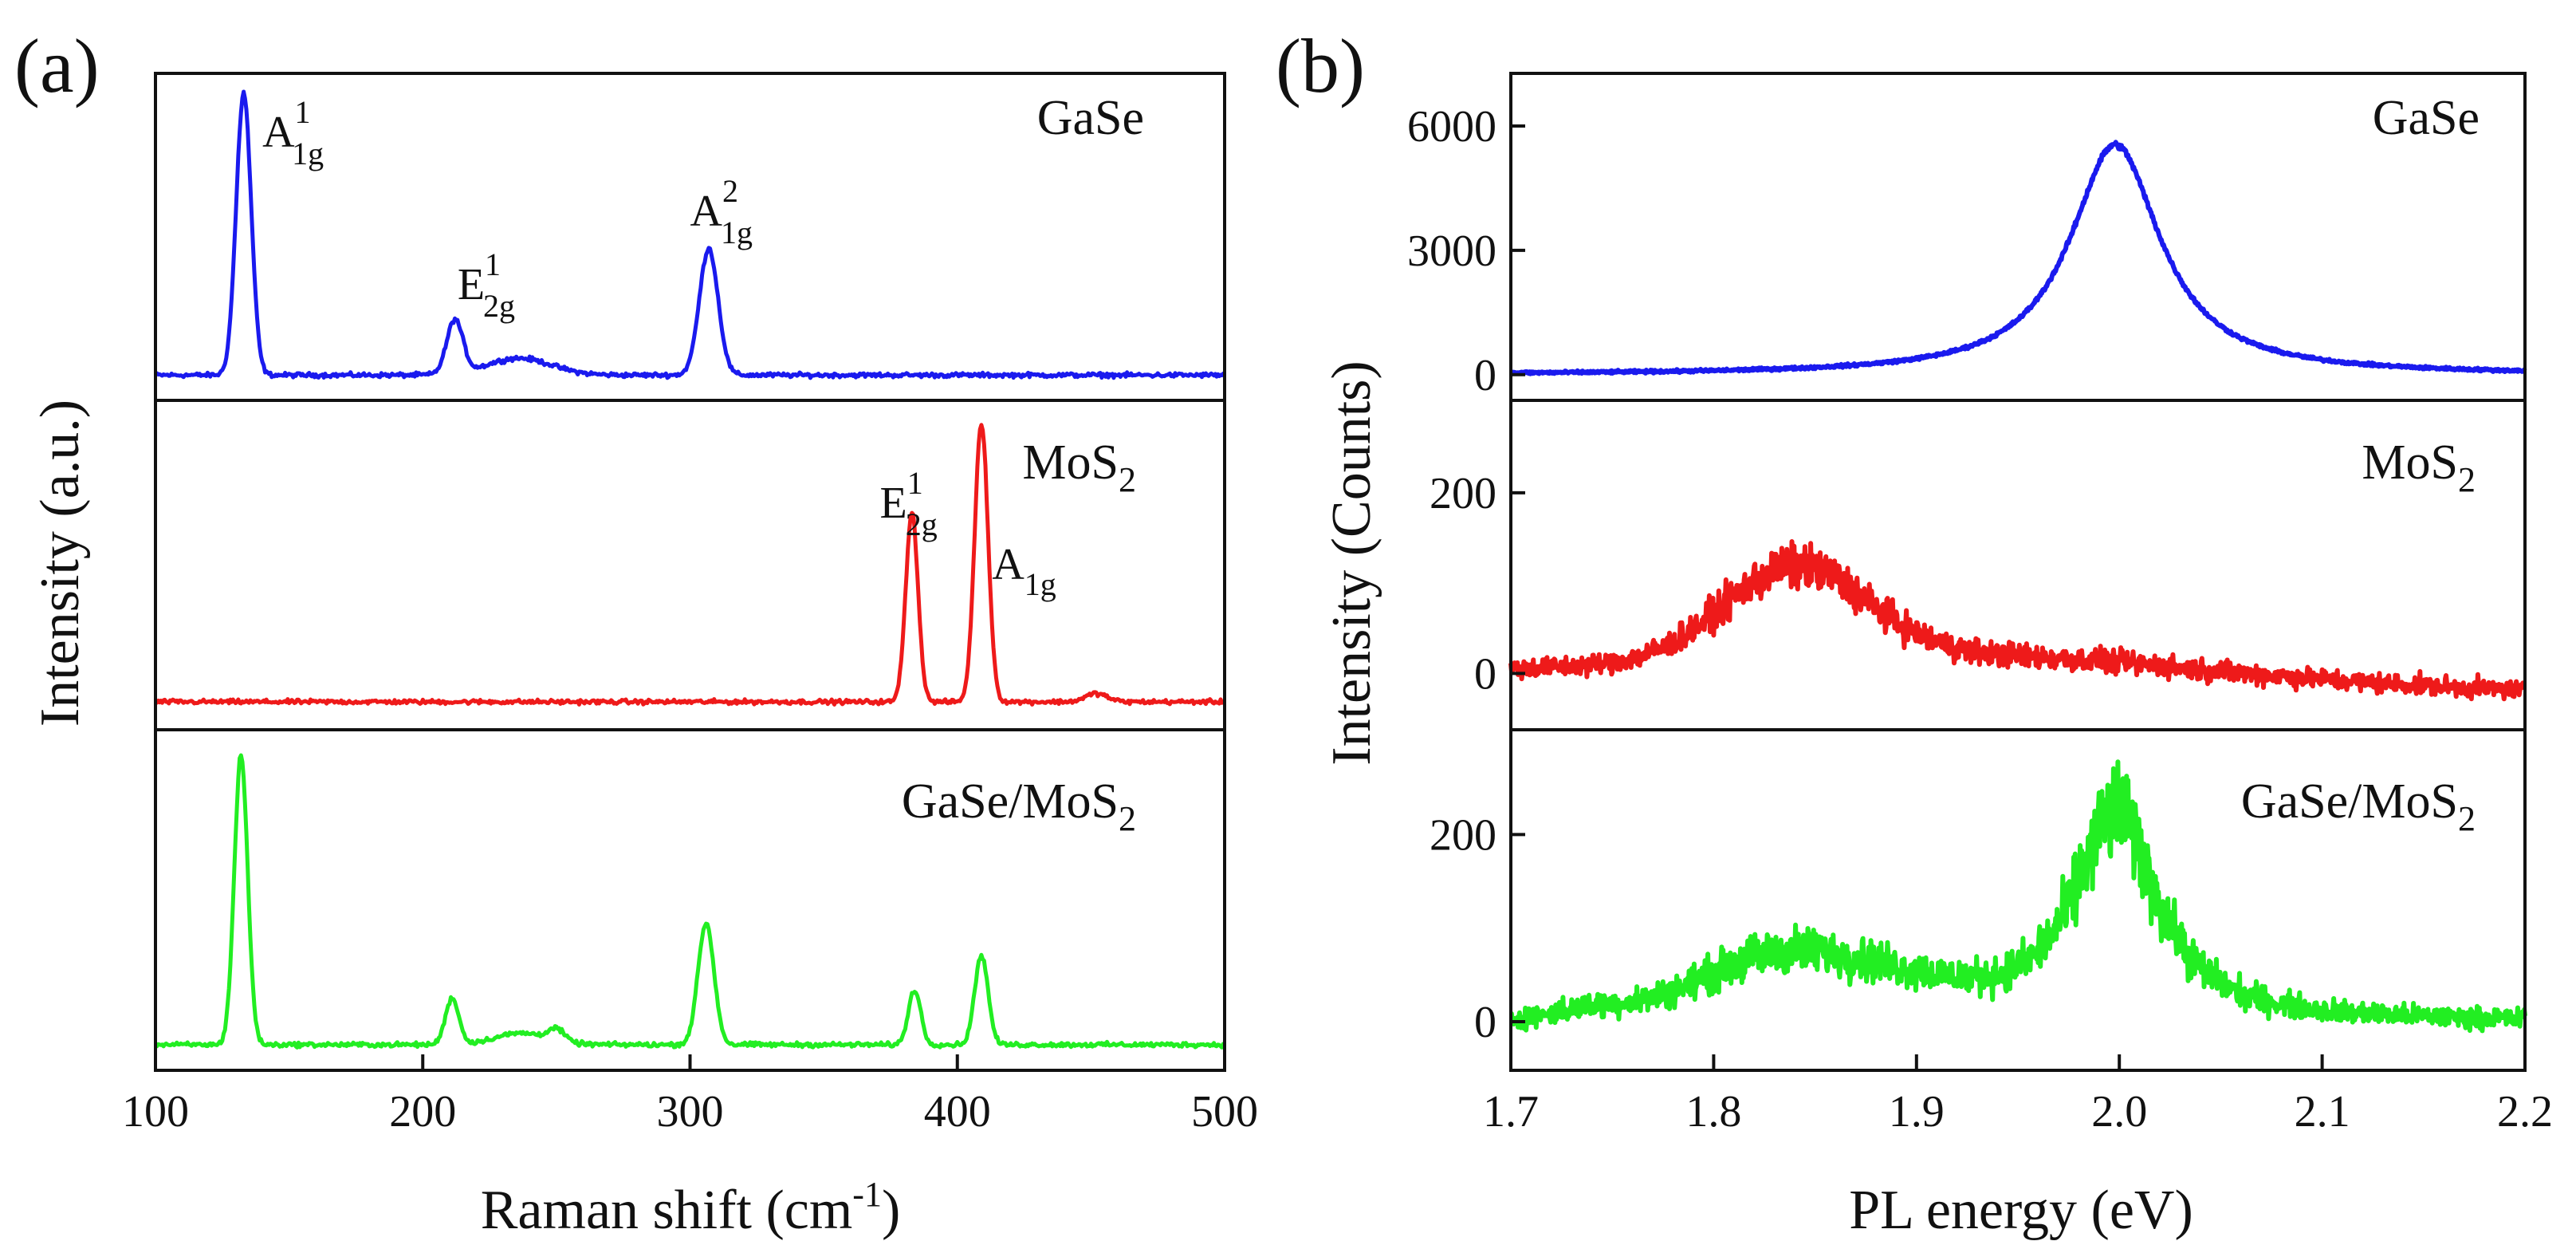  I want to click on a-series-2-line, so click(690, 901).